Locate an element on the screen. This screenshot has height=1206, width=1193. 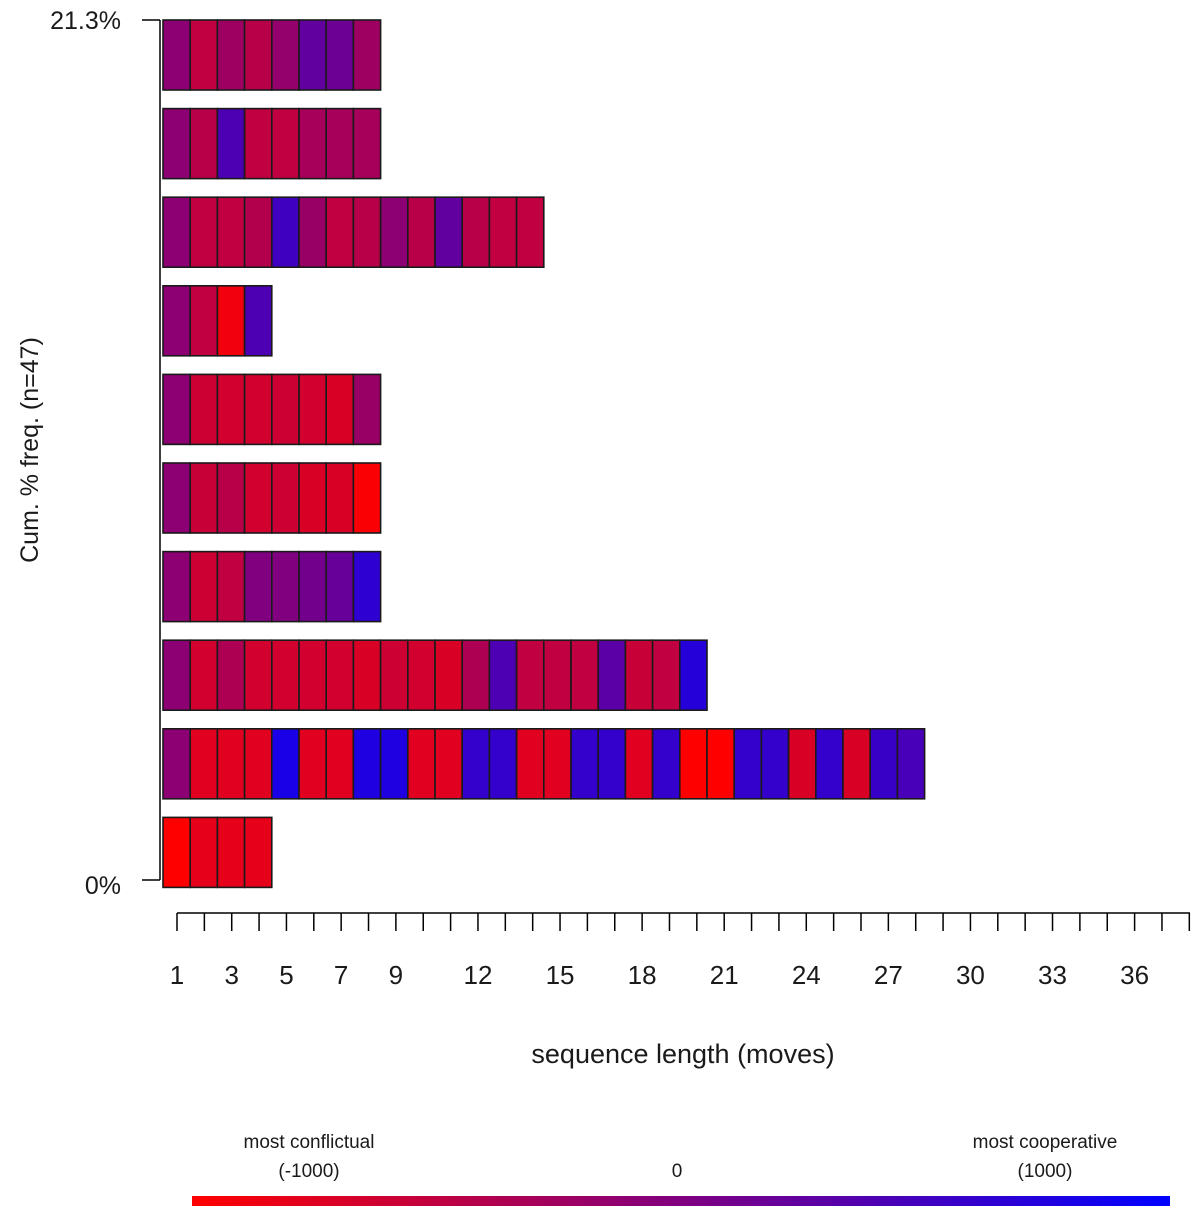
y-tick-label-top: 21.3% is located at coordinates (85, 21).